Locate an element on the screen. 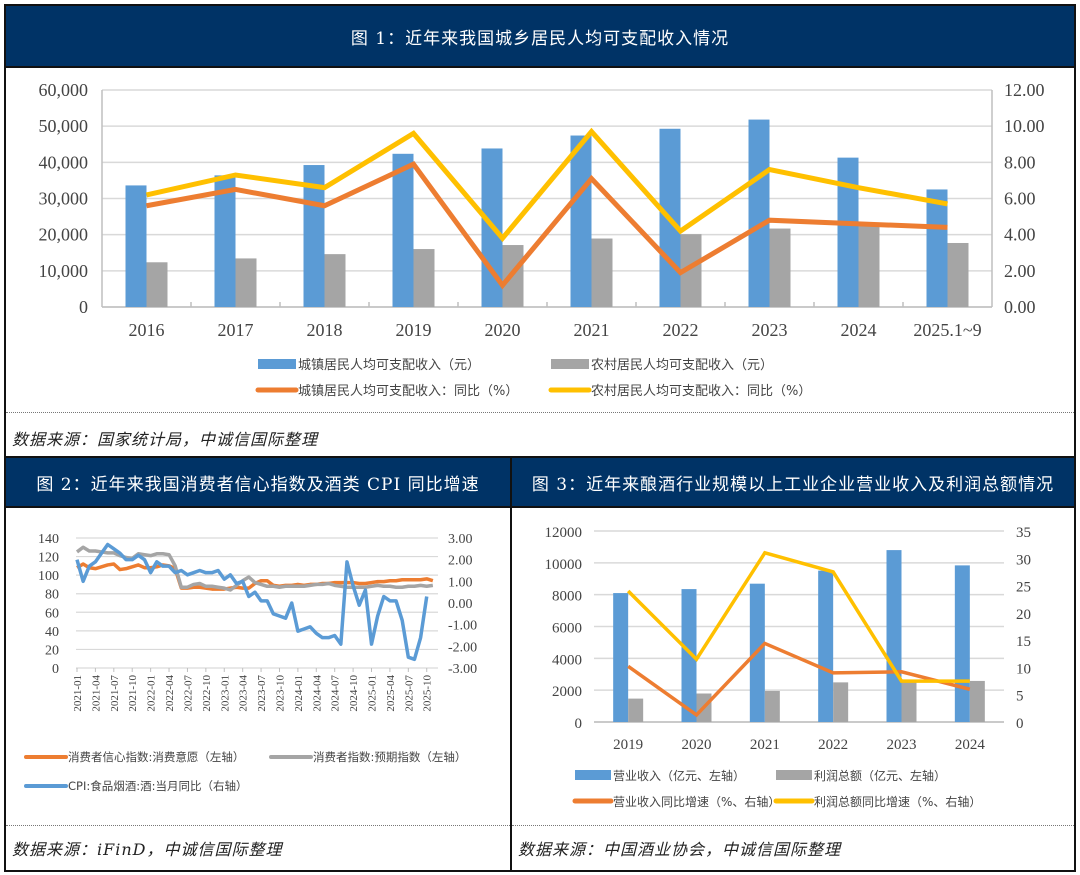 The image size is (1080, 875). x-axis-tick-label: 2025-04 is located at coordinates (391, 693).